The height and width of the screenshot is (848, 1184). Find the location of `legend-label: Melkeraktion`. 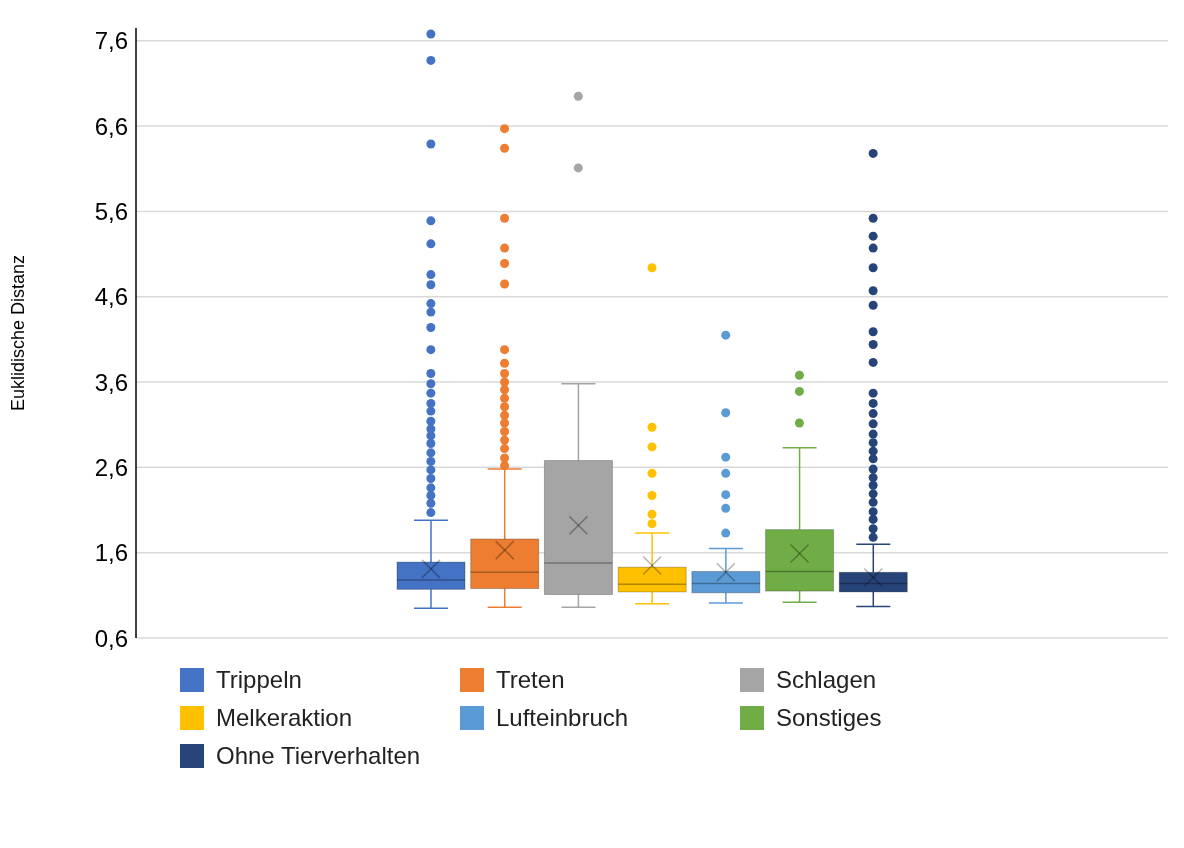

legend-label: Melkeraktion is located at coordinates (284, 718).